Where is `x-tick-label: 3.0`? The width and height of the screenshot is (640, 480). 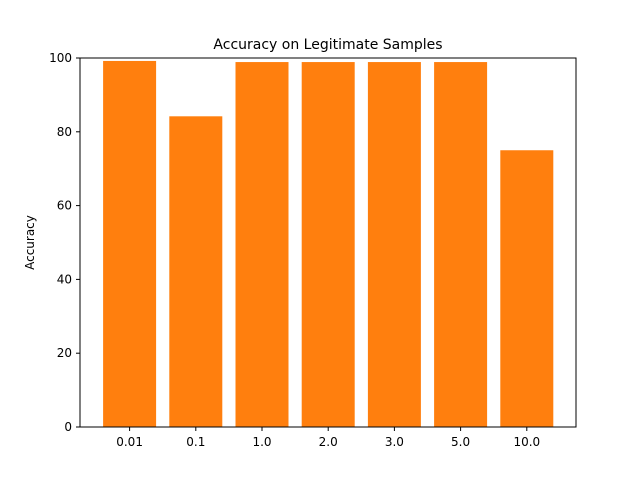 x-tick-label: 3.0 is located at coordinates (394, 442).